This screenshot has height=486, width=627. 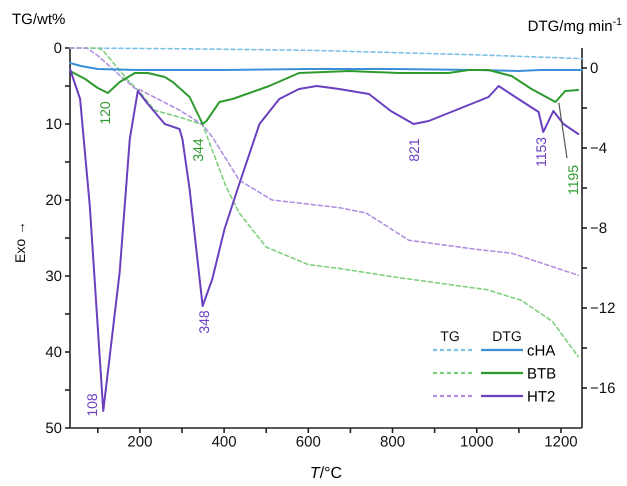 I want to click on x-tick-label: 1200, so click(x=561, y=442).